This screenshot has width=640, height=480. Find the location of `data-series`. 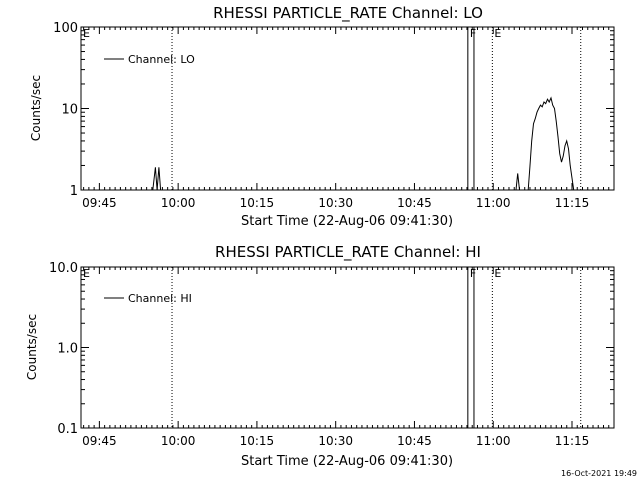

data-series is located at coordinates (363, 143).